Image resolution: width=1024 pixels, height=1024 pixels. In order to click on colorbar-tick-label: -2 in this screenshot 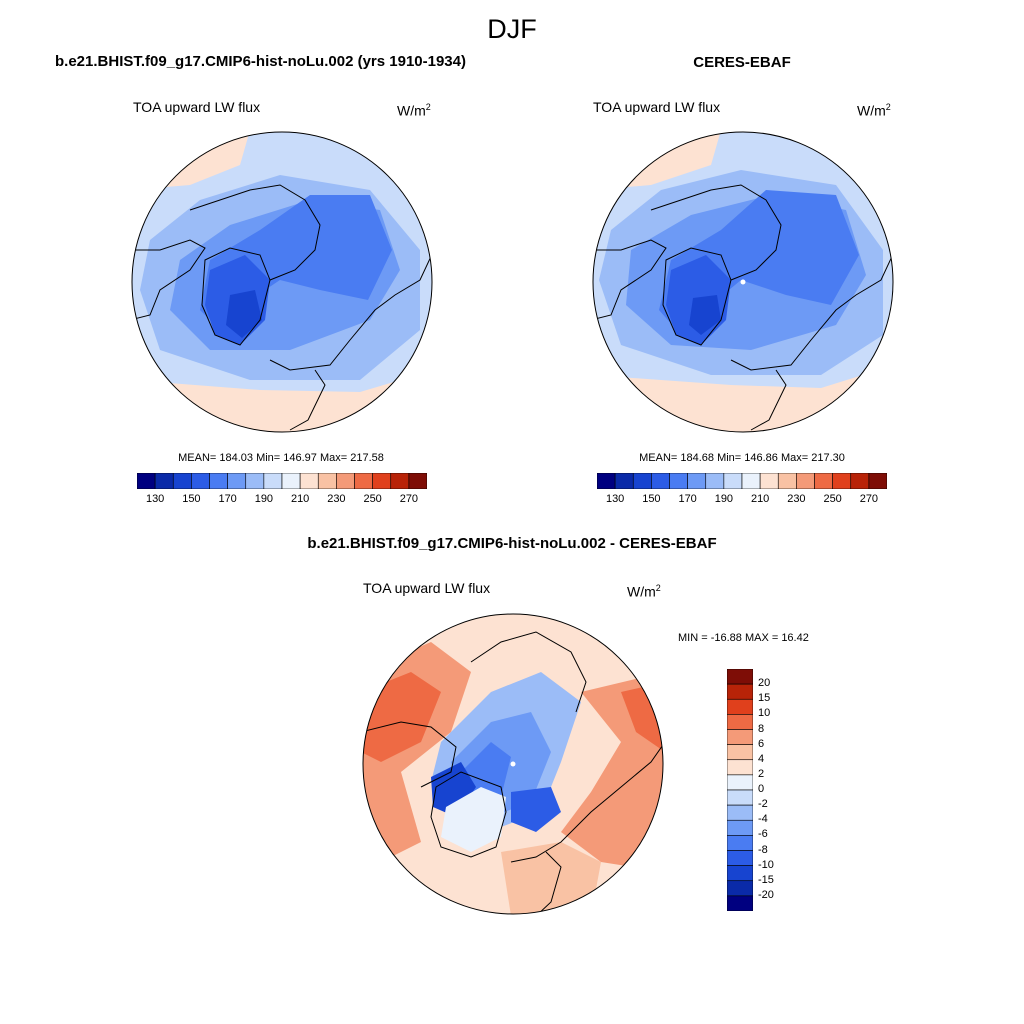, I will do `click(763, 804)`.